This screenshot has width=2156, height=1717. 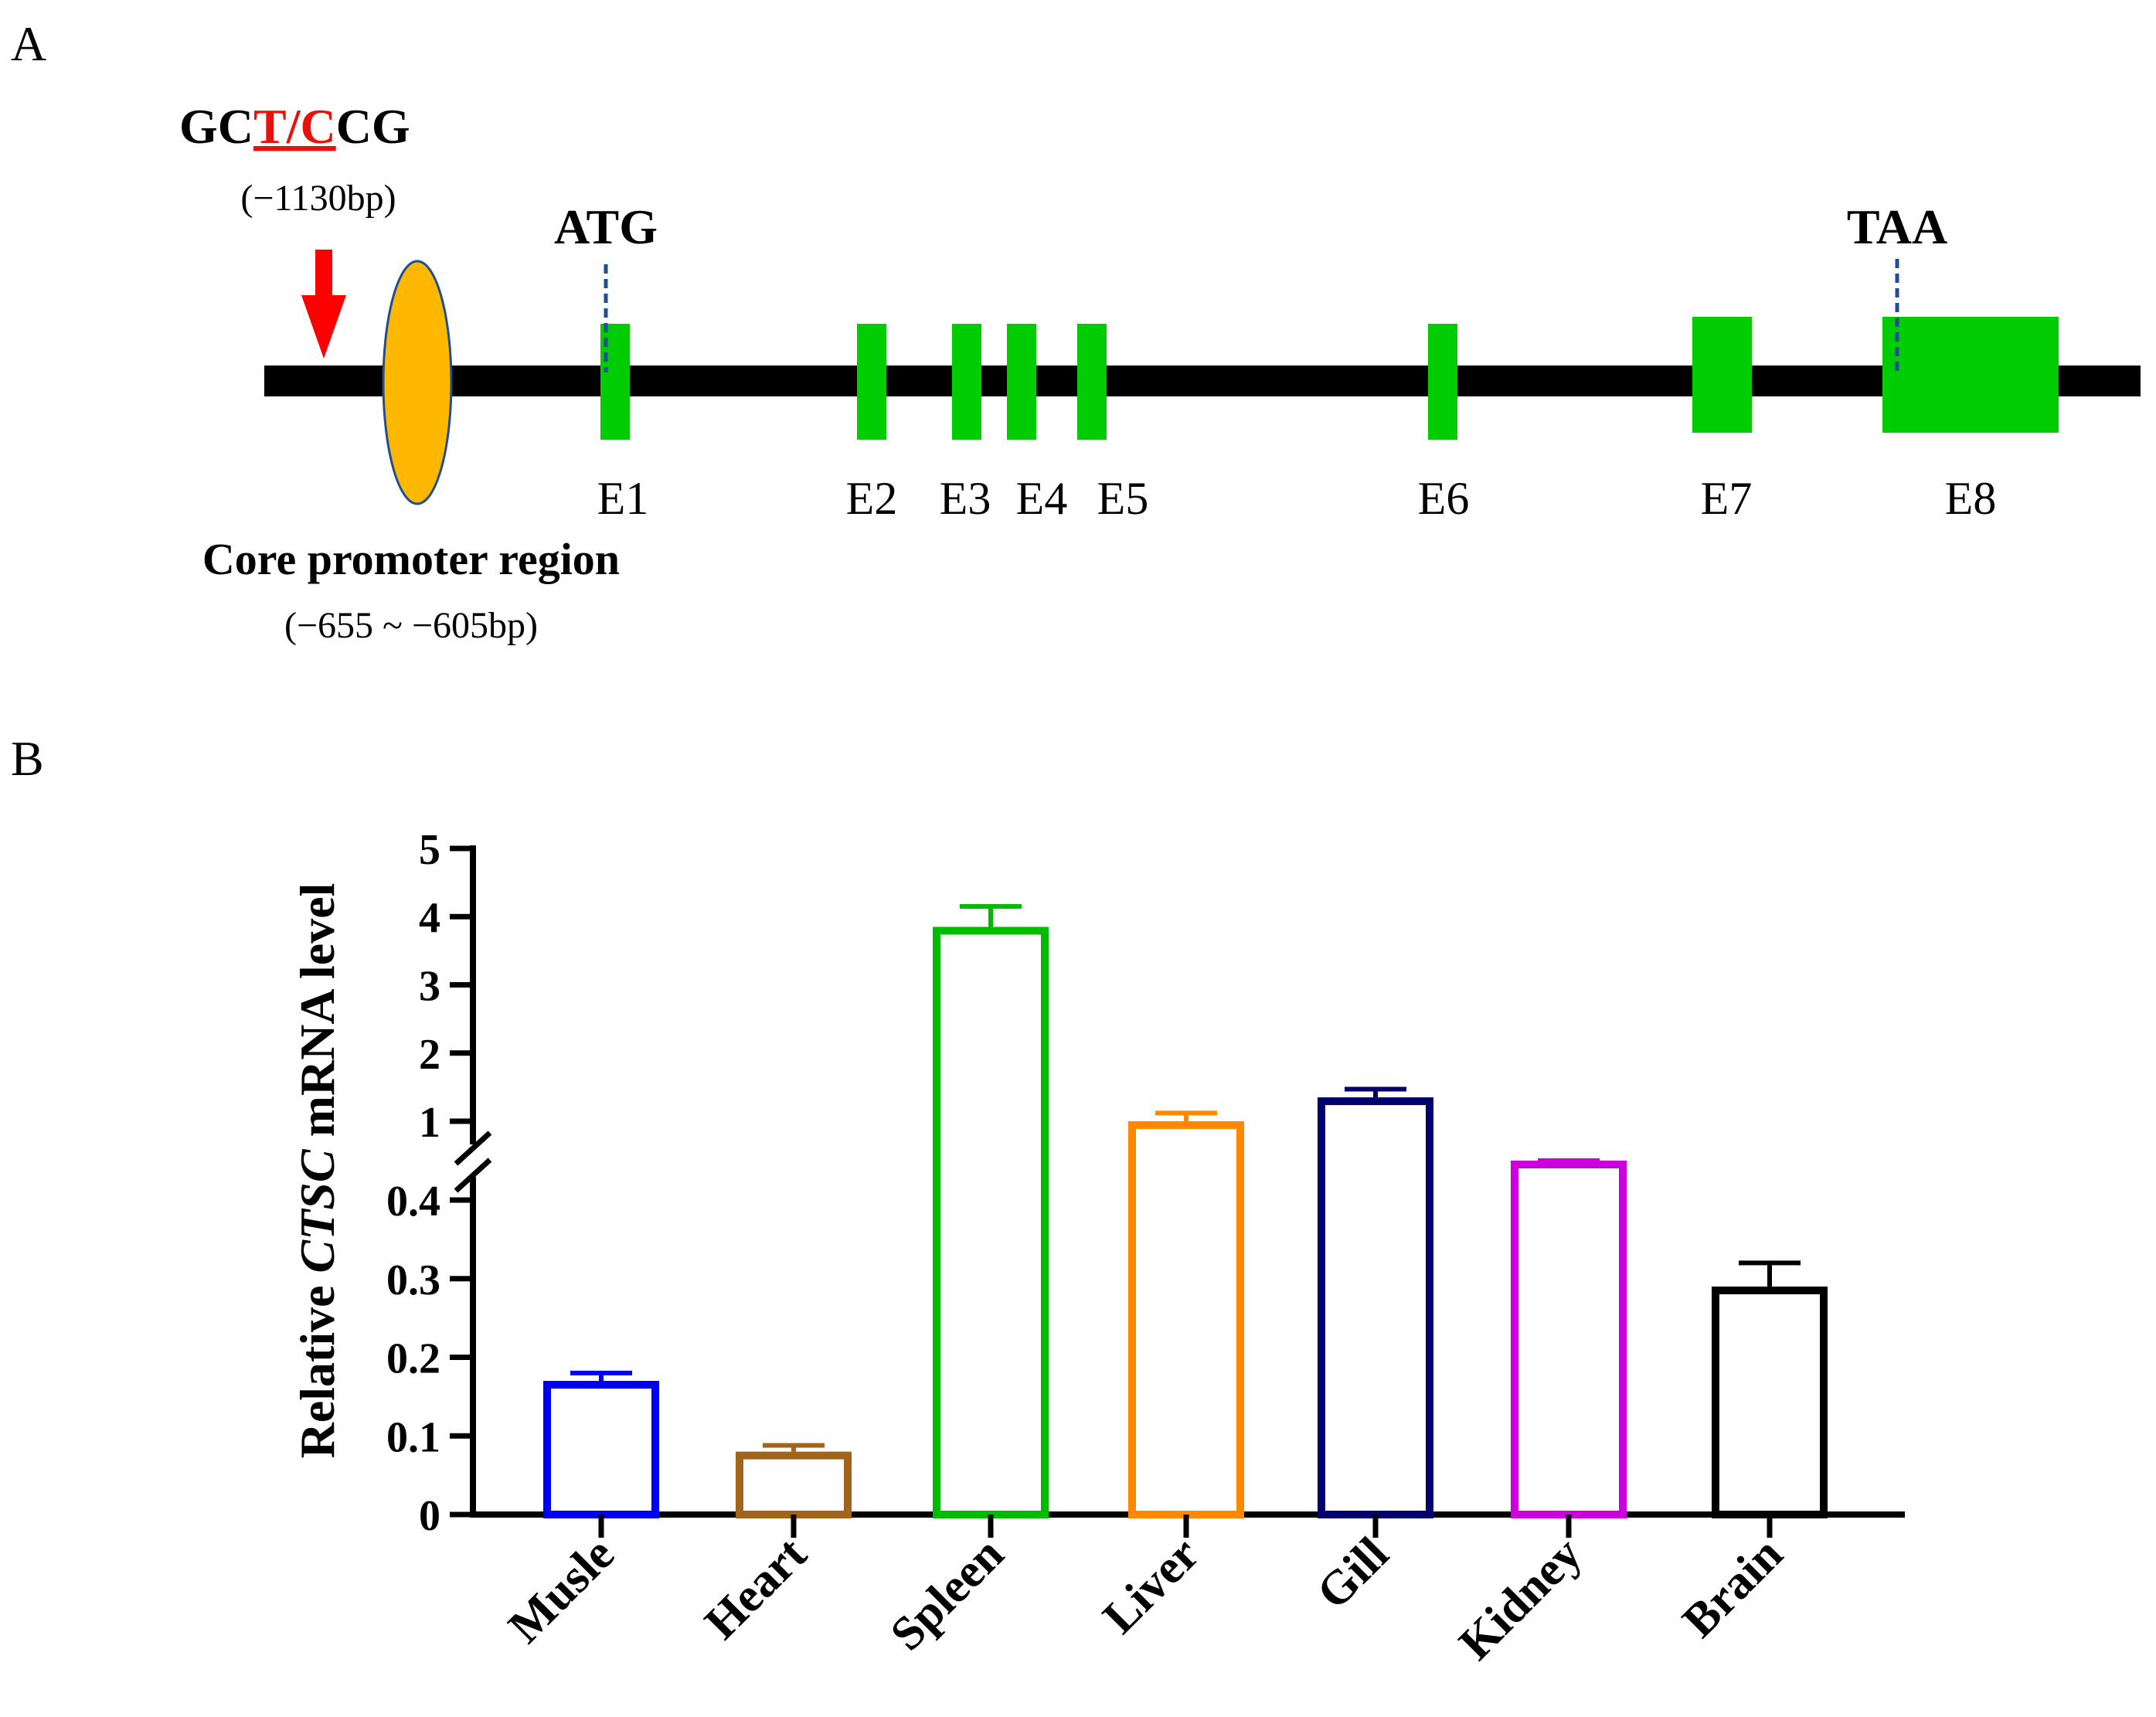 I want to click on promoter-title-bold: promoter region, so click(x=464, y=559).